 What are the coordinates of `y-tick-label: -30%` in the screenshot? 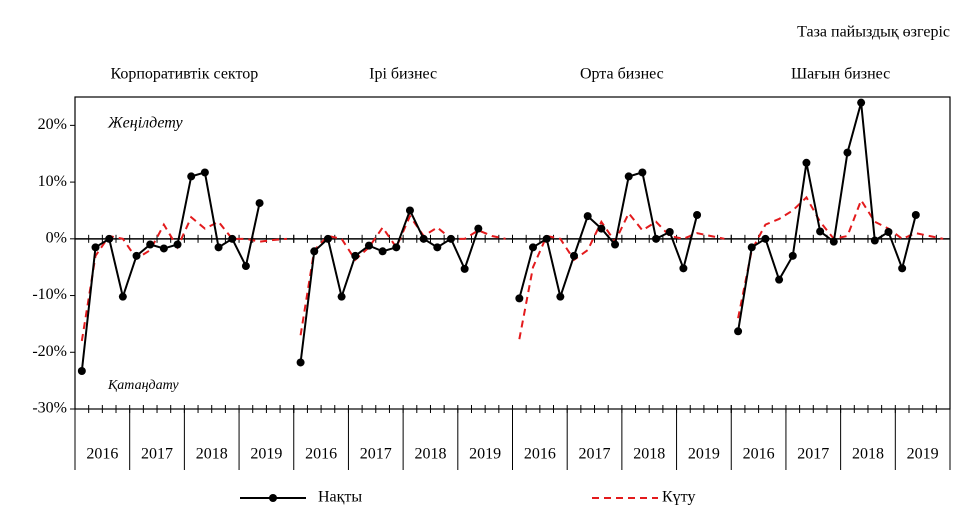 It's located at (49, 408).